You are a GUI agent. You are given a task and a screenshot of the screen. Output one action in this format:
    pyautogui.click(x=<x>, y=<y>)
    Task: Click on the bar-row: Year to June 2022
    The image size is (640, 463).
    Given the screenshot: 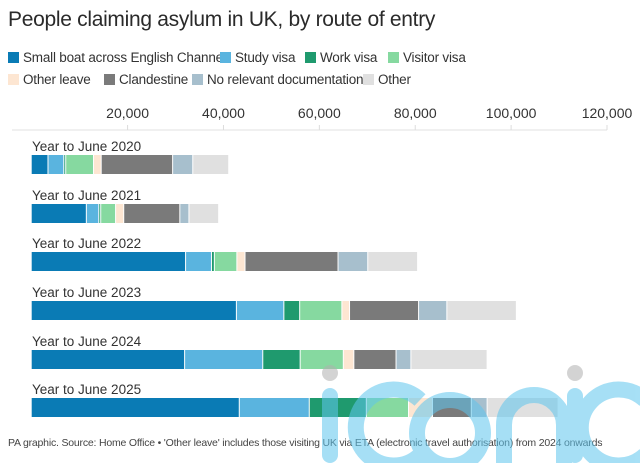 What is the action you would take?
    pyautogui.click(x=224, y=253)
    